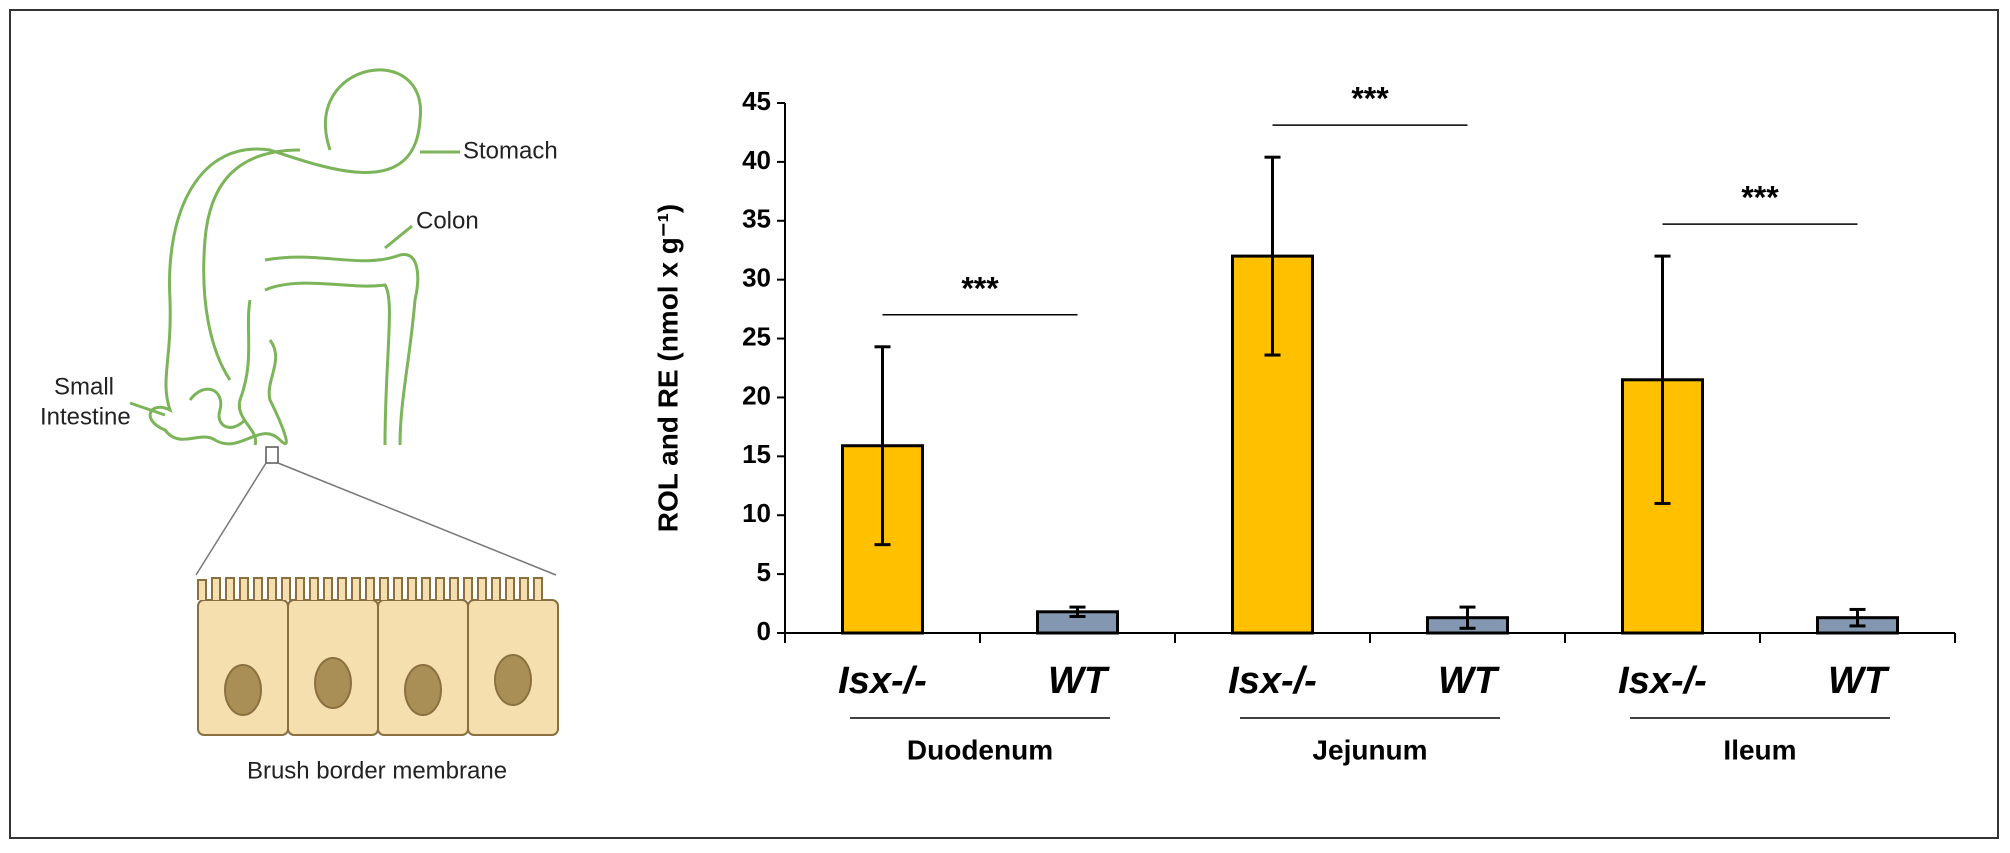 The image size is (2010, 853). What do you see at coordinates (764, 572) in the screenshot?
I see `y-tick-label: 5` at bounding box center [764, 572].